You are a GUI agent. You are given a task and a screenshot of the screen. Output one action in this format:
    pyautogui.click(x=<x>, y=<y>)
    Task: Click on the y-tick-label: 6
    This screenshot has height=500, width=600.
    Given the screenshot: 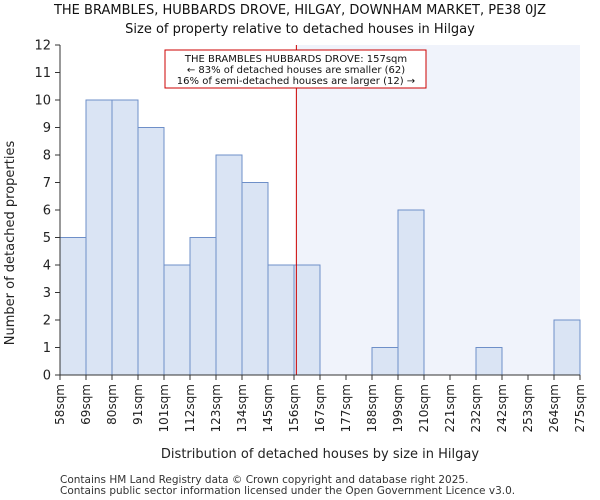 What is the action you would take?
    pyautogui.click(x=47, y=211)
    